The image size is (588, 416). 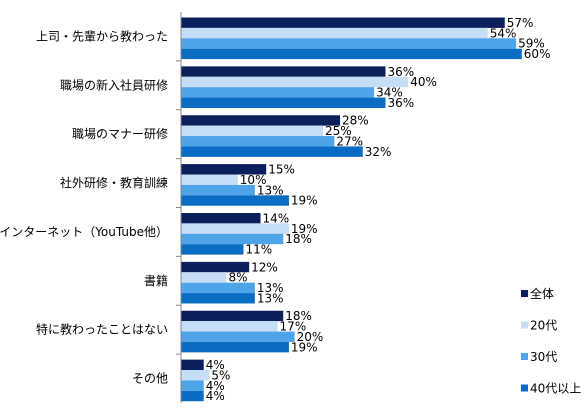 What do you see at coordinates (310, 337) in the screenshot?
I see `value-label: 20%` at bounding box center [310, 337].